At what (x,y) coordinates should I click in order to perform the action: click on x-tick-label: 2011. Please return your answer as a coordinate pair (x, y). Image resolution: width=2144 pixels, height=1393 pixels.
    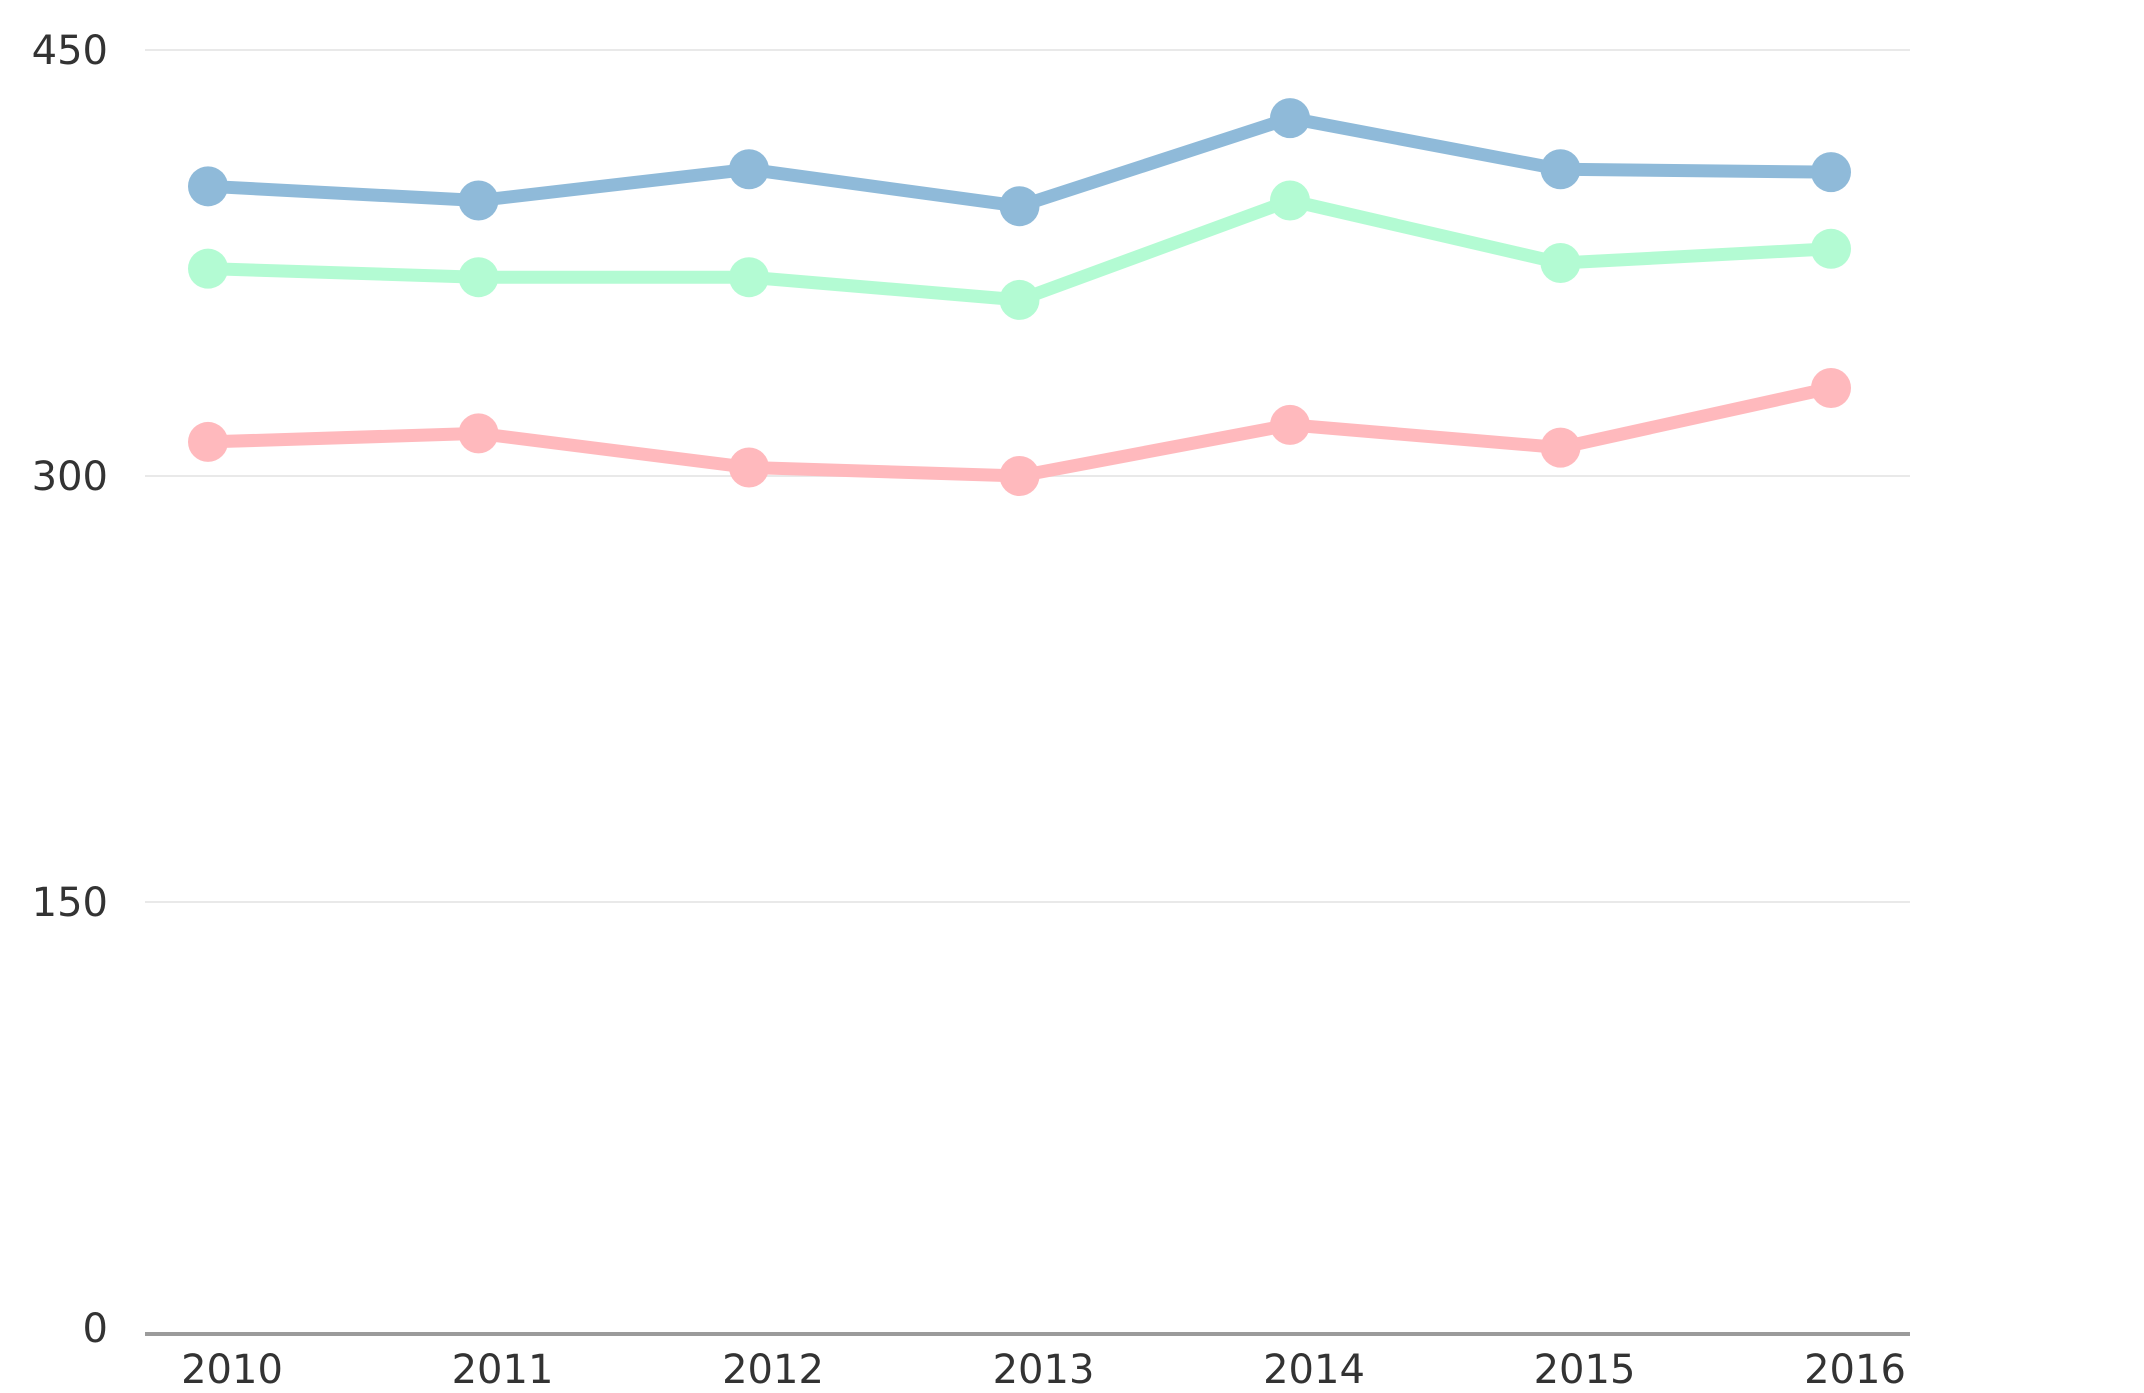
    Looking at the image, I should click on (503, 1370).